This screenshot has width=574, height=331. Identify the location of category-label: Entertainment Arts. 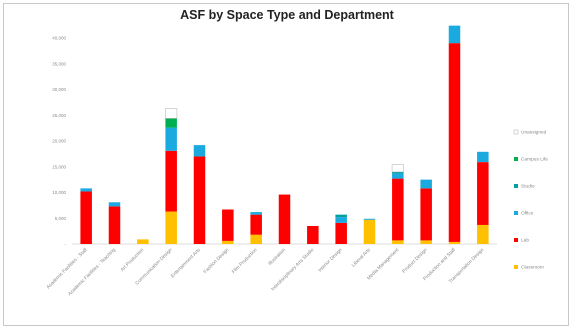
(186, 263).